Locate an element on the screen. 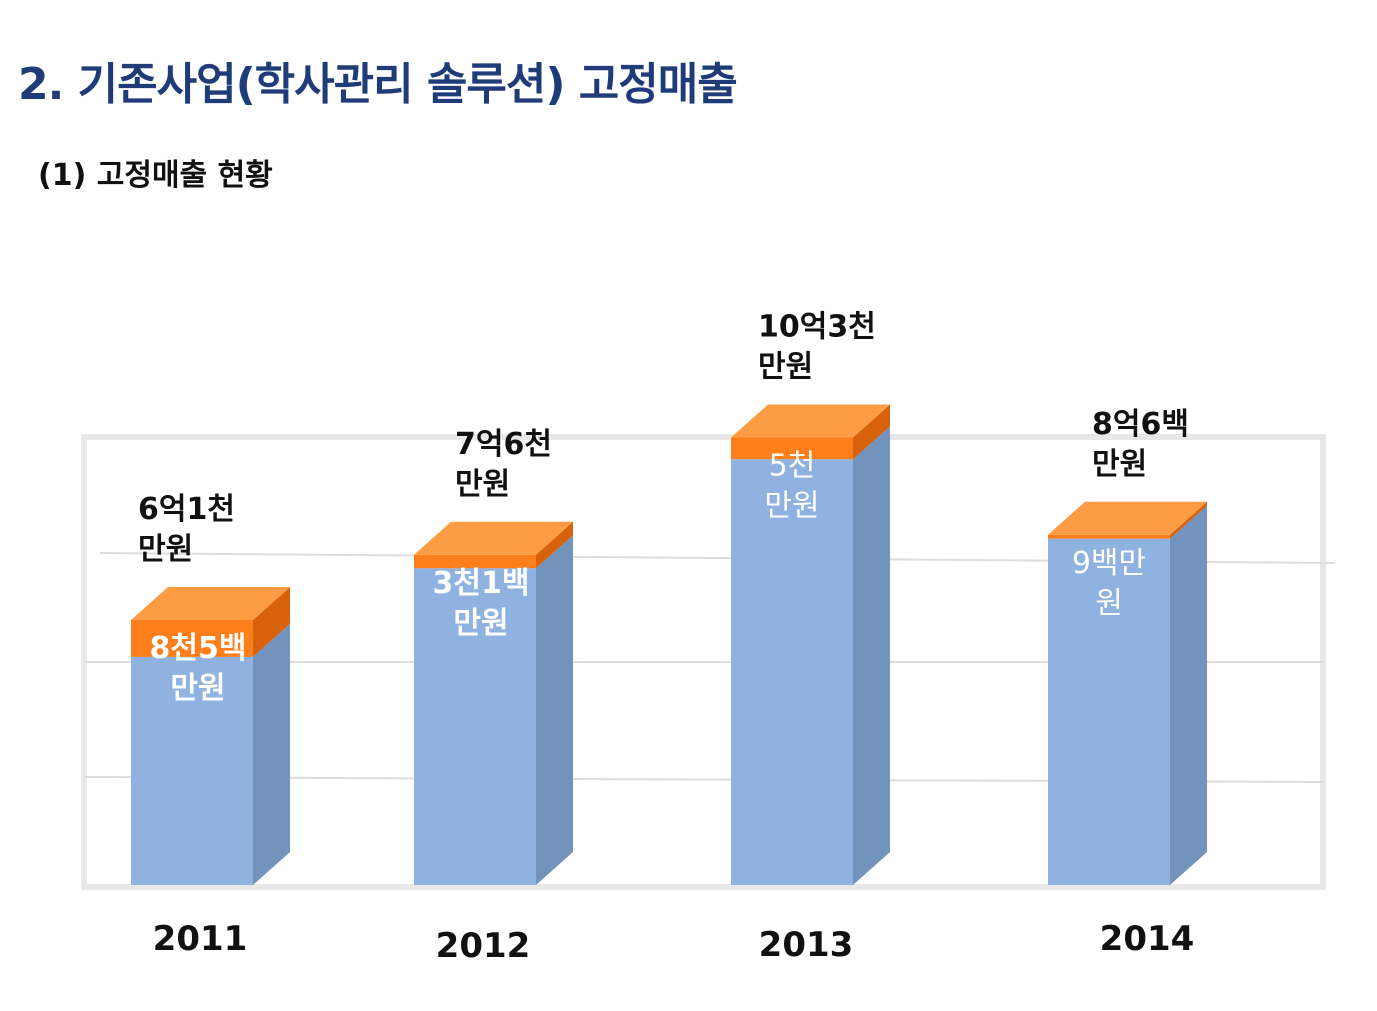 The width and height of the screenshot is (1377, 1011). bar-2011 is located at coordinates (210, 735).